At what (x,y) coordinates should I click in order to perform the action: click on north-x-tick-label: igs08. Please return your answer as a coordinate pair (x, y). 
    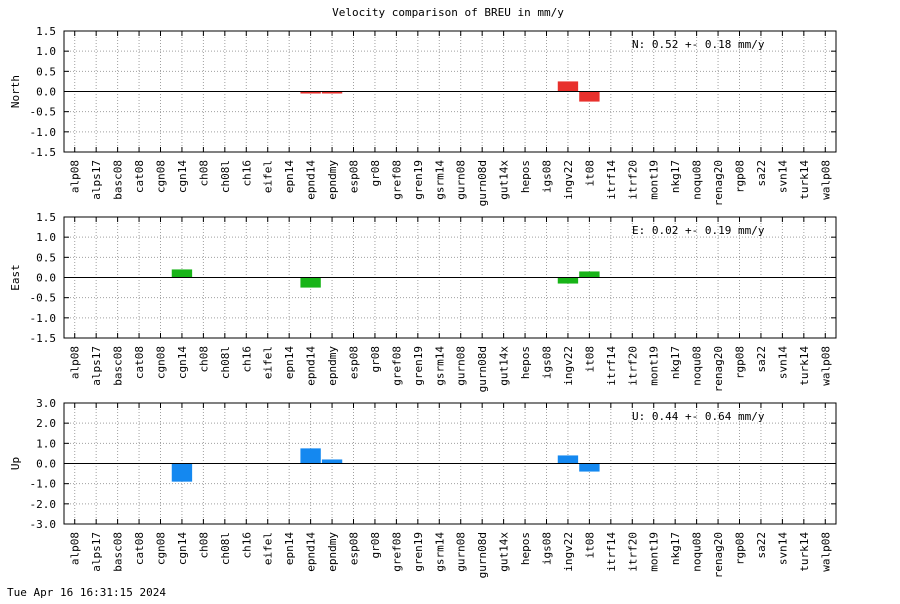
    Looking at the image, I should click on (547, 176).